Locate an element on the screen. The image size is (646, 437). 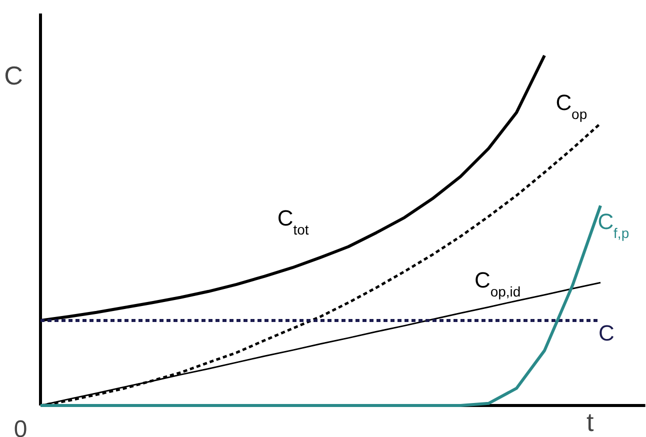
series-label: C is located at coordinates (606, 333).